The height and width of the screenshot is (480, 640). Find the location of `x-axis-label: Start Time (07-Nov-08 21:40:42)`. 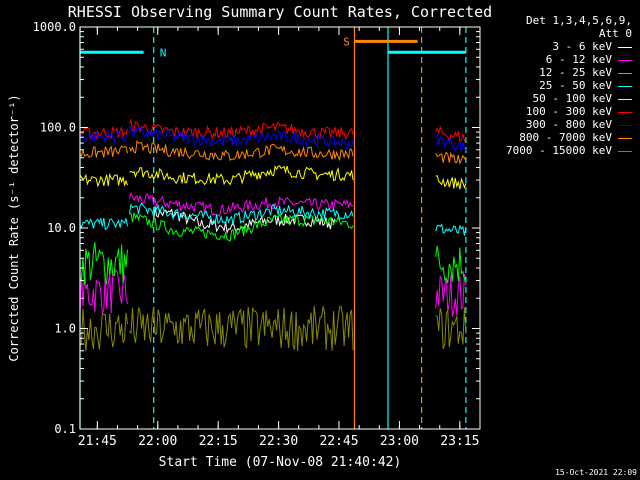

x-axis-label: Start Time (07-Nov-08 21:40:42) is located at coordinates (280, 462).